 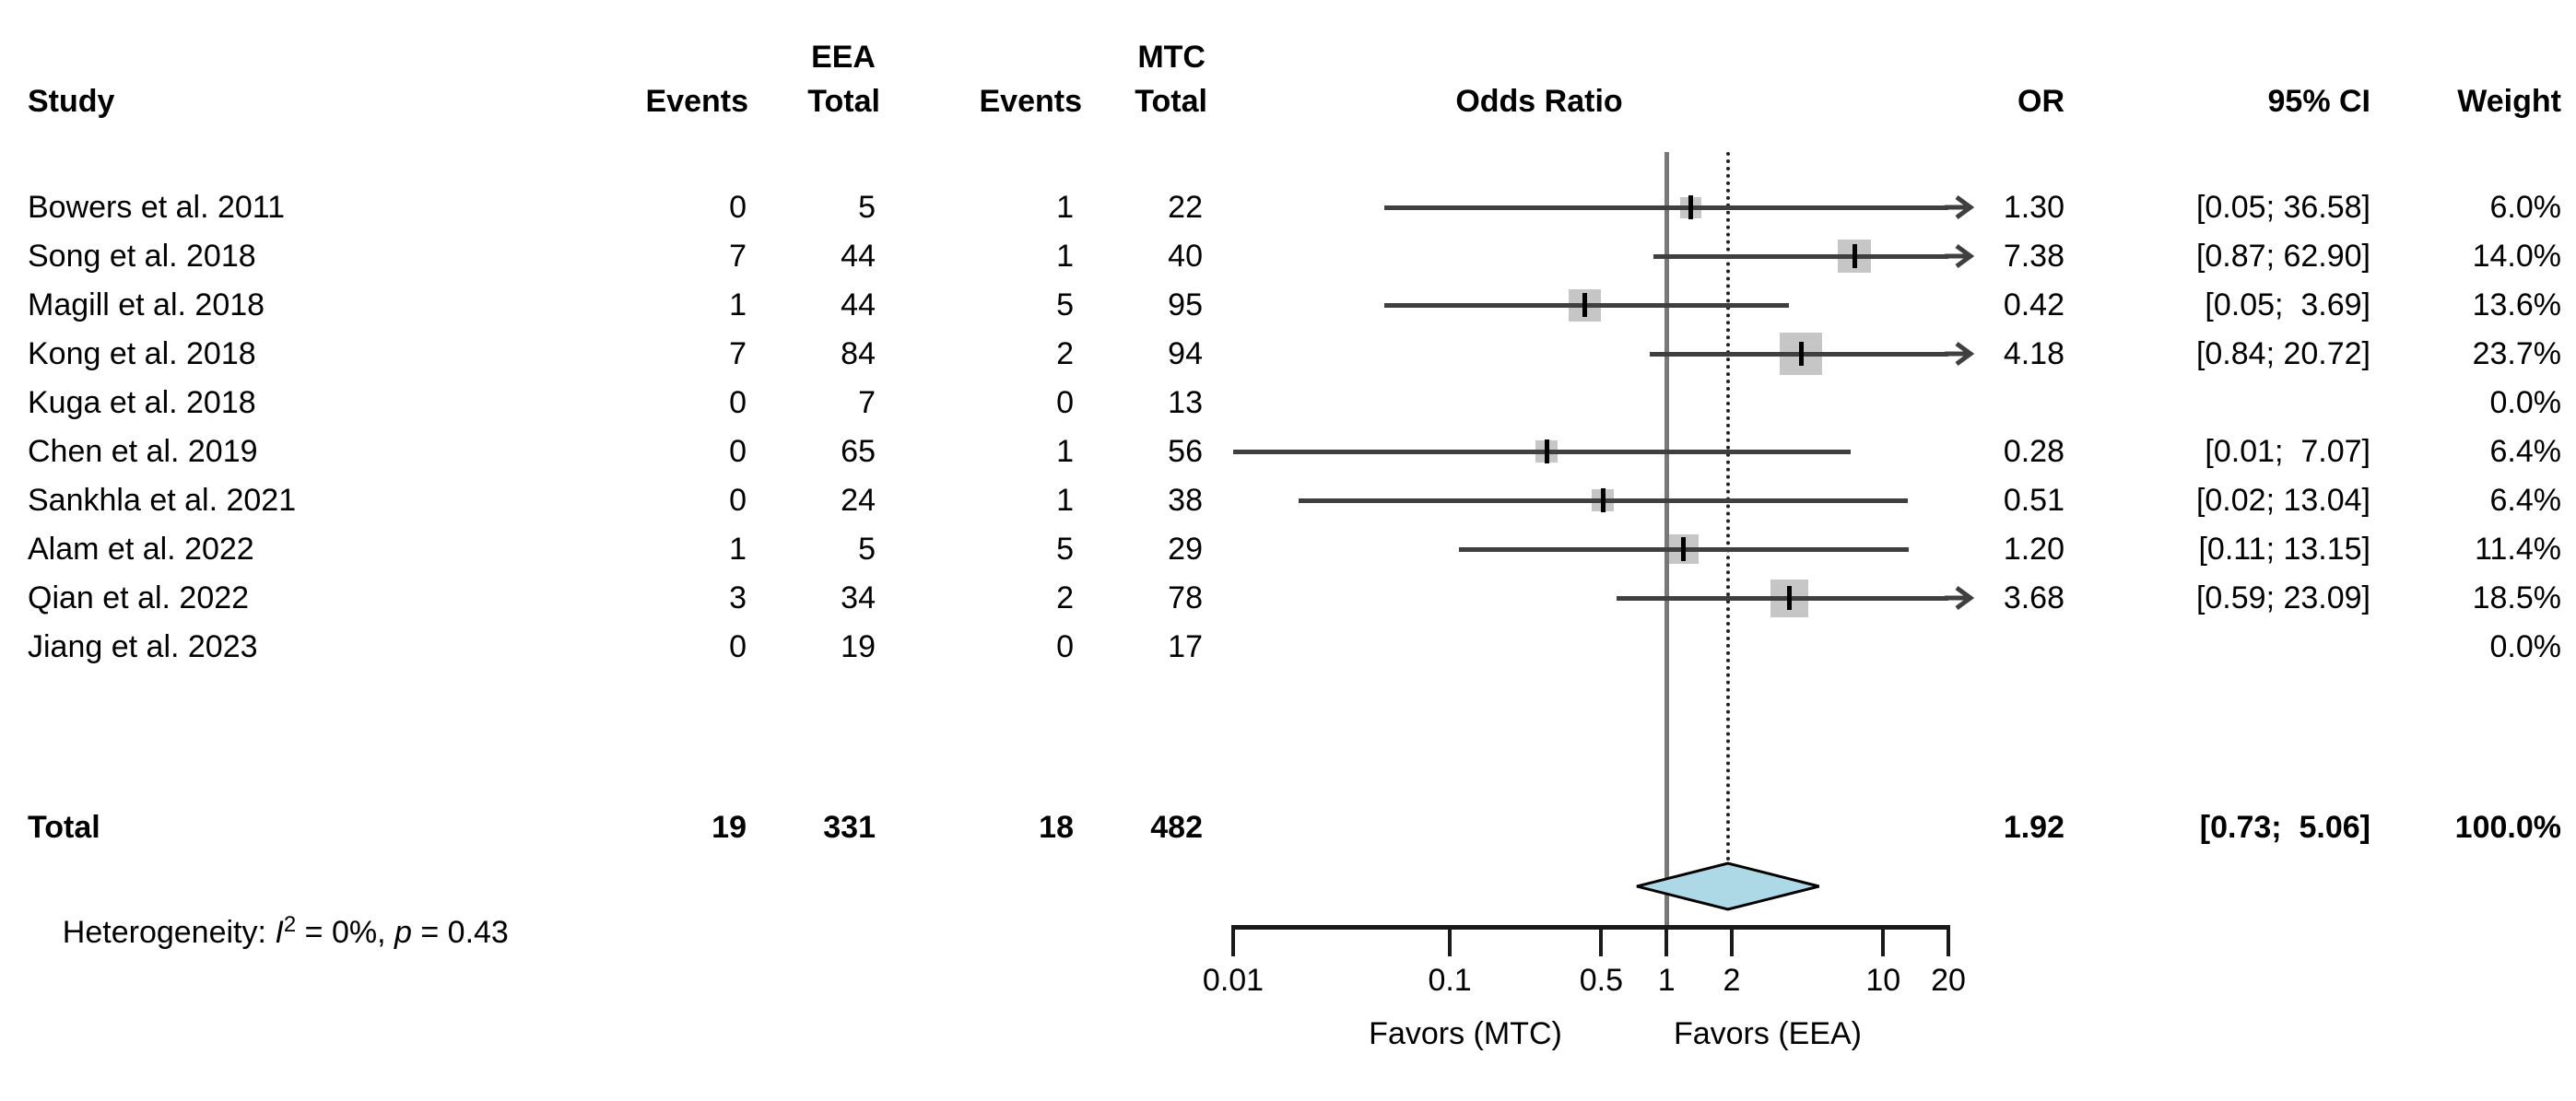 I want to click on events-mtc-value: 18, so click(x=1056, y=827).